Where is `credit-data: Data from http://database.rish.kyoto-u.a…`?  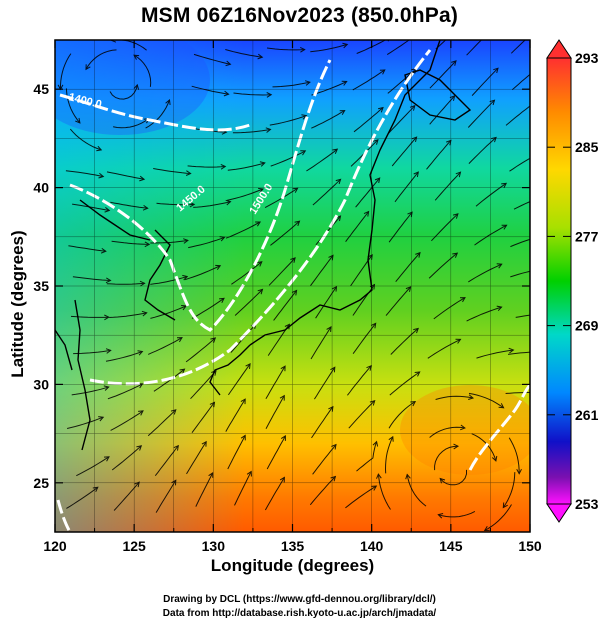 credit-data: Data from http://database.rish.kyoto-u.a… is located at coordinates (299, 613).